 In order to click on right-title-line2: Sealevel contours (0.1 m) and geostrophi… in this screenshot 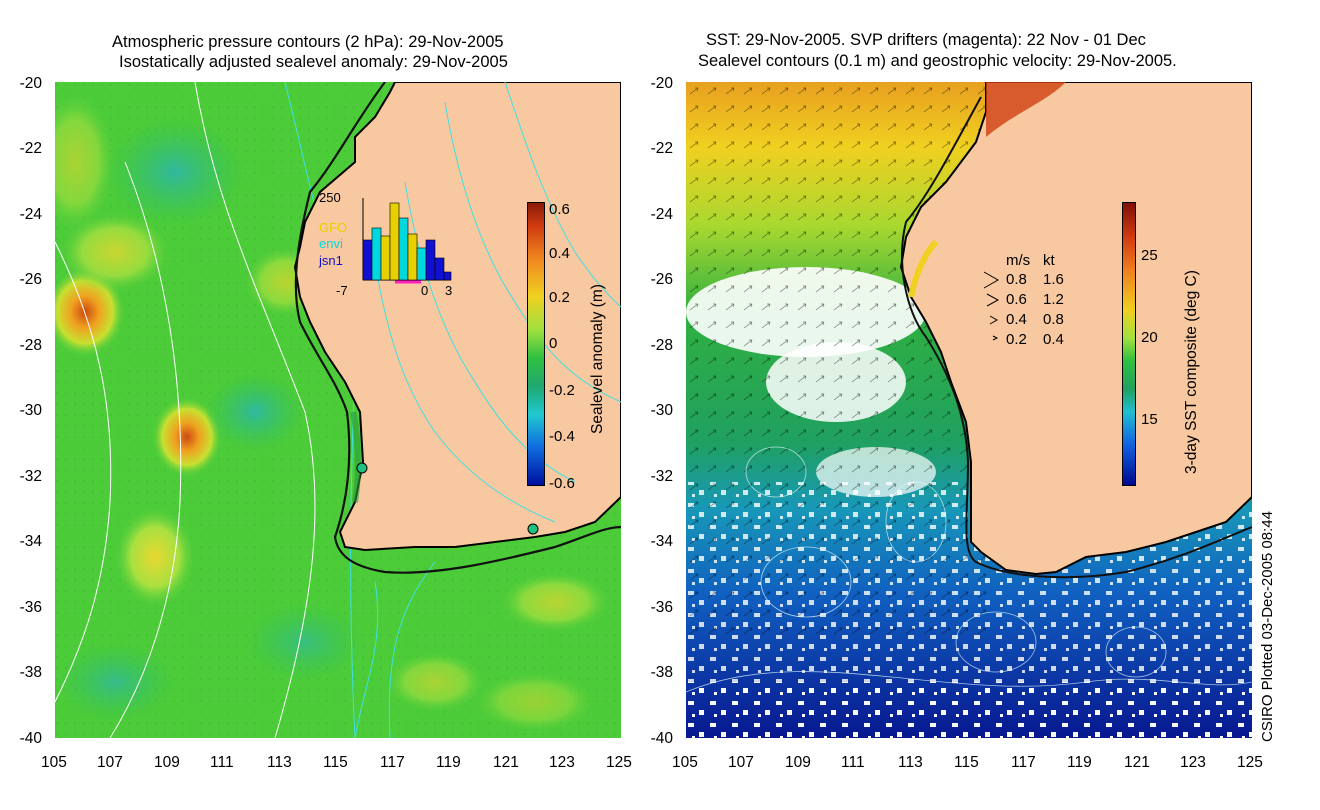, I will do `click(937, 61)`.